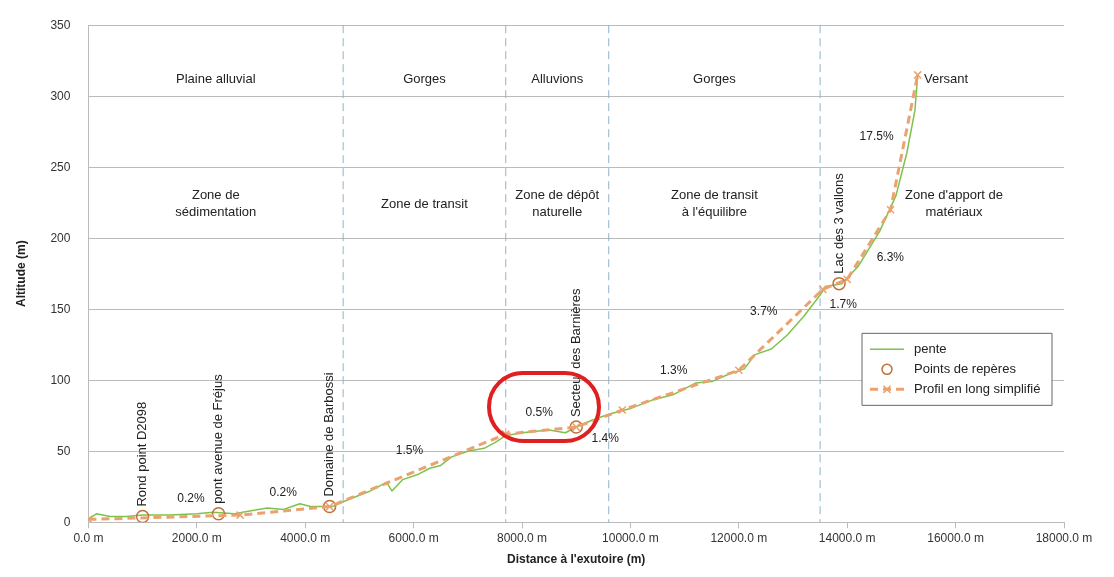 This screenshot has width=1114, height=577. I want to click on data-label: Rond point D2098, so click(142, 454).